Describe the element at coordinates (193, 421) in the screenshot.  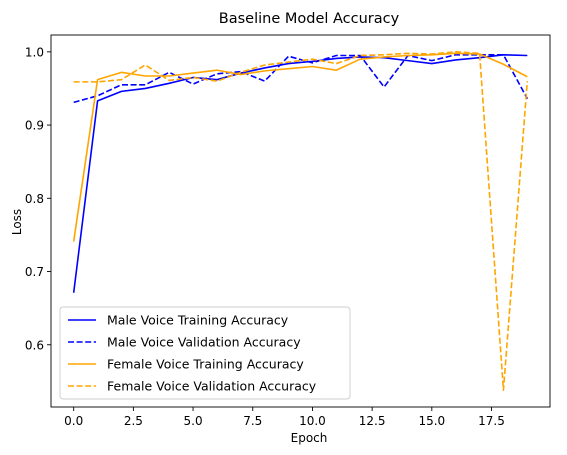
I see `x-tick-label: 5.0` at that location.